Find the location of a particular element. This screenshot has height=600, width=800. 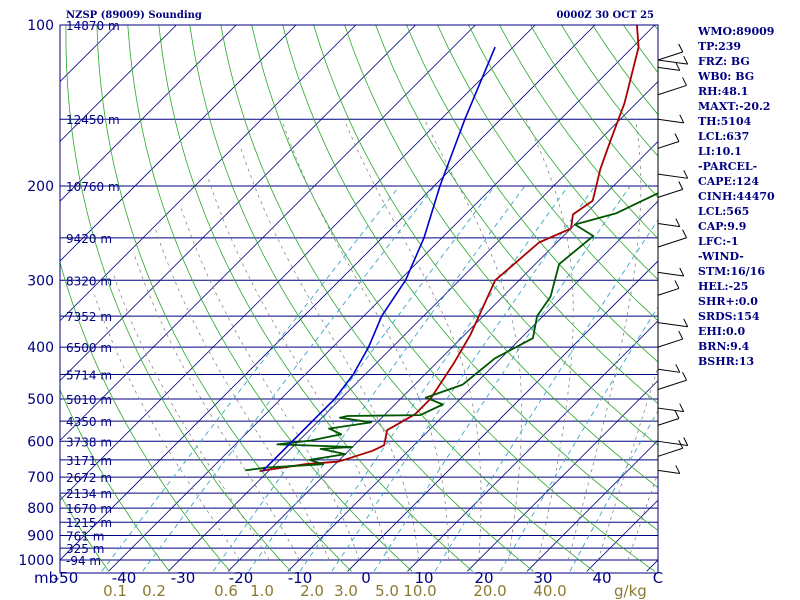

index-line: FRZ: BG is located at coordinates (724, 61).